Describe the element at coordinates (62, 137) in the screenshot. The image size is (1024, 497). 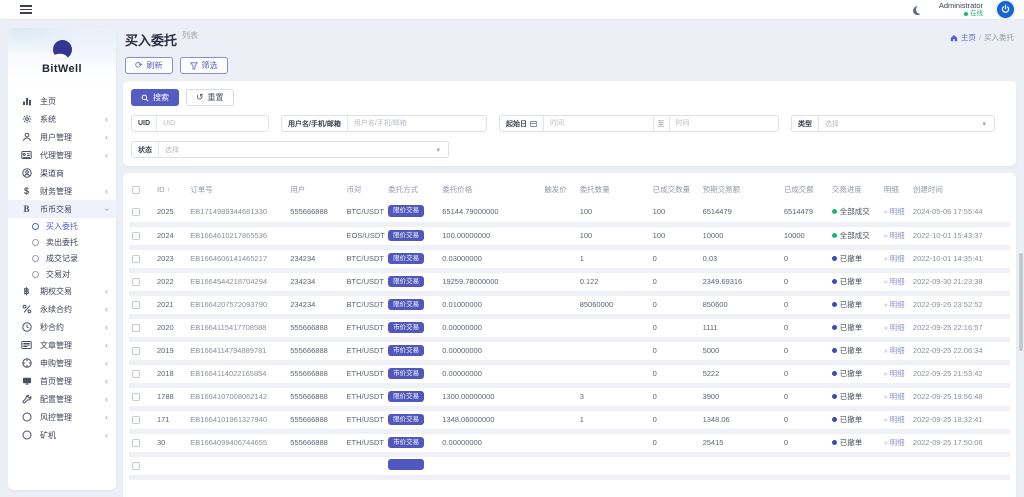
I see `sidebar-item: 用户管理 ‹` at that location.